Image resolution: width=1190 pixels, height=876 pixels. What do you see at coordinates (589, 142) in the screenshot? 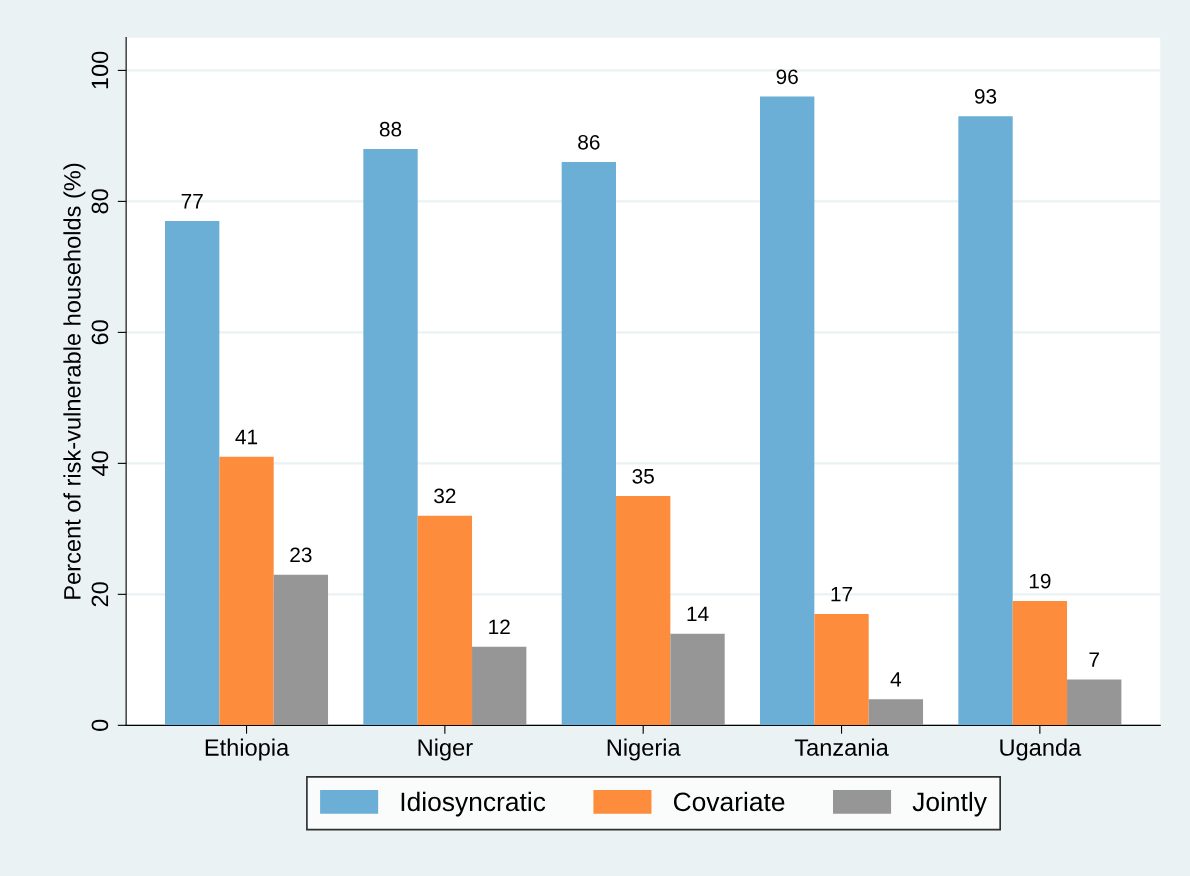
I see `data-label: 86` at bounding box center [589, 142].